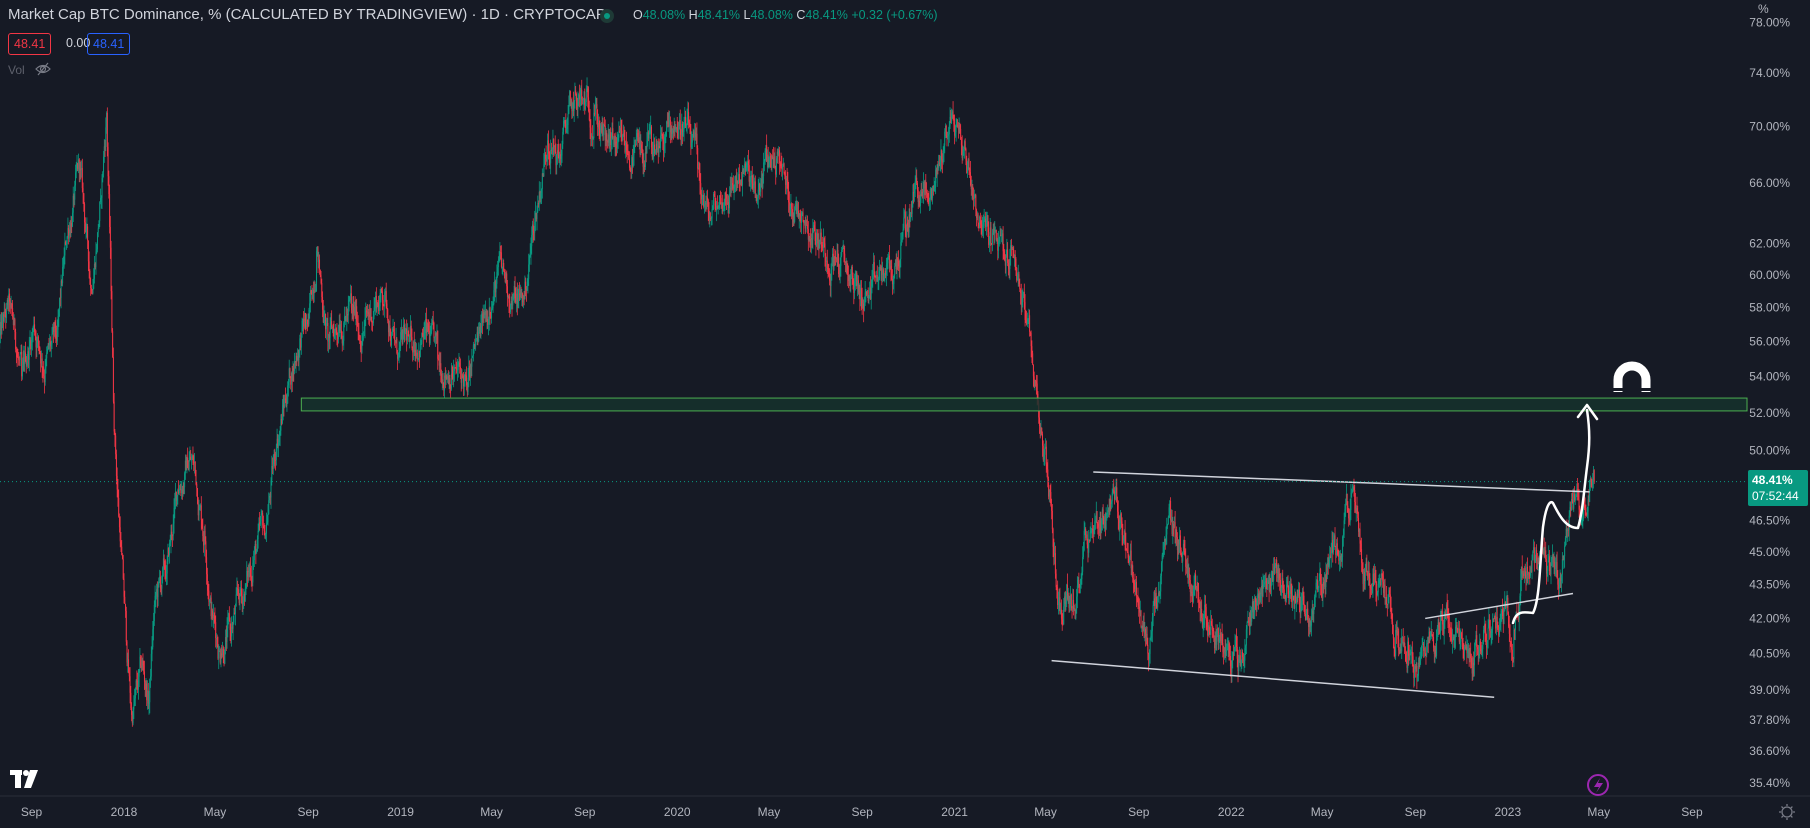  What do you see at coordinates (109, 44) in the screenshot?
I see `buy-price-box: 48.41` at bounding box center [109, 44].